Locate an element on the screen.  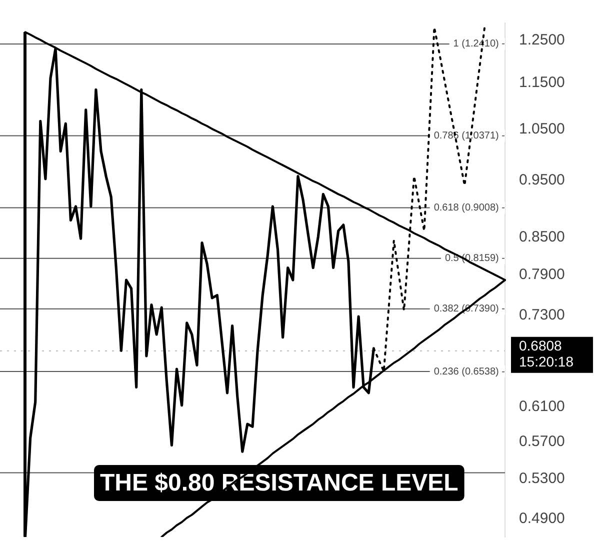
ref-line-label: 0.786 (1.0371) - is located at coordinates (469, 136).